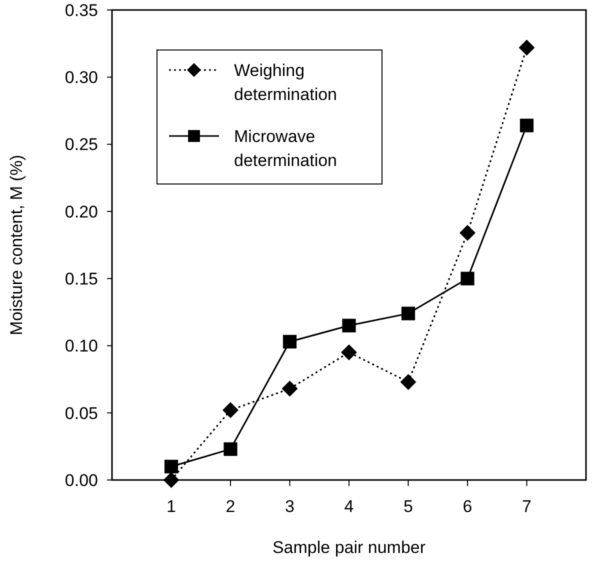 This screenshot has width=594, height=570. What do you see at coordinates (81, 212) in the screenshot?
I see `y-tick-label: 0.20` at bounding box center [81, 212].